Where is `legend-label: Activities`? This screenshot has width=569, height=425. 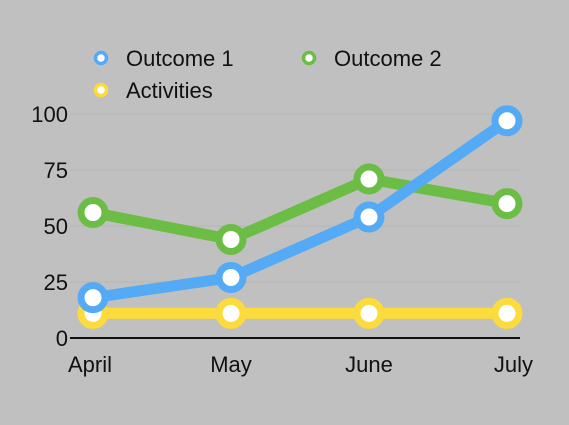
legend-label: Activities is located at coordinates (169, 90).